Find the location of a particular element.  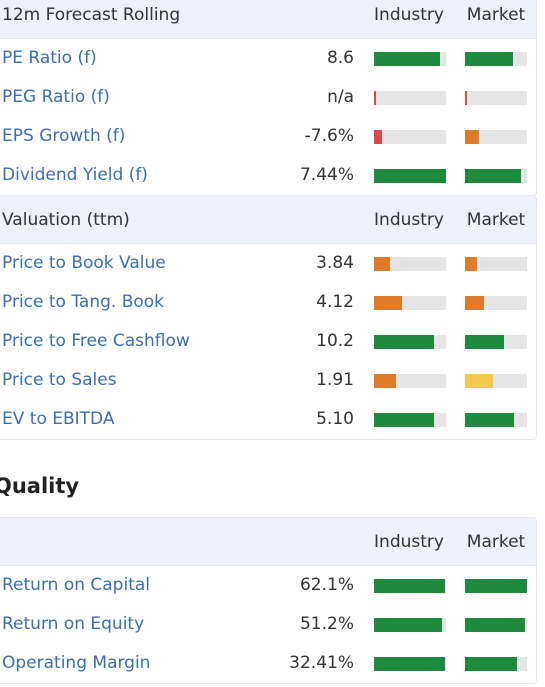

metric-value: 3.84 is located at coordinates (335, 263).